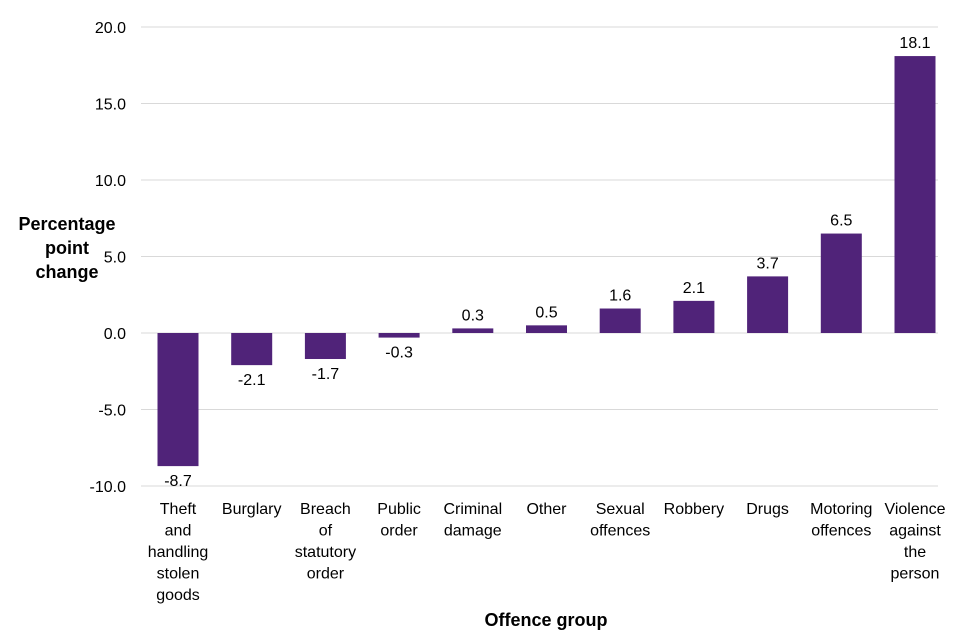 The height and width of the screenshot is (640, 960). What do you see at coordinates (399, 353) in the screenshot?
I see `data-label: -0.3` at bounding box center [399, 353].